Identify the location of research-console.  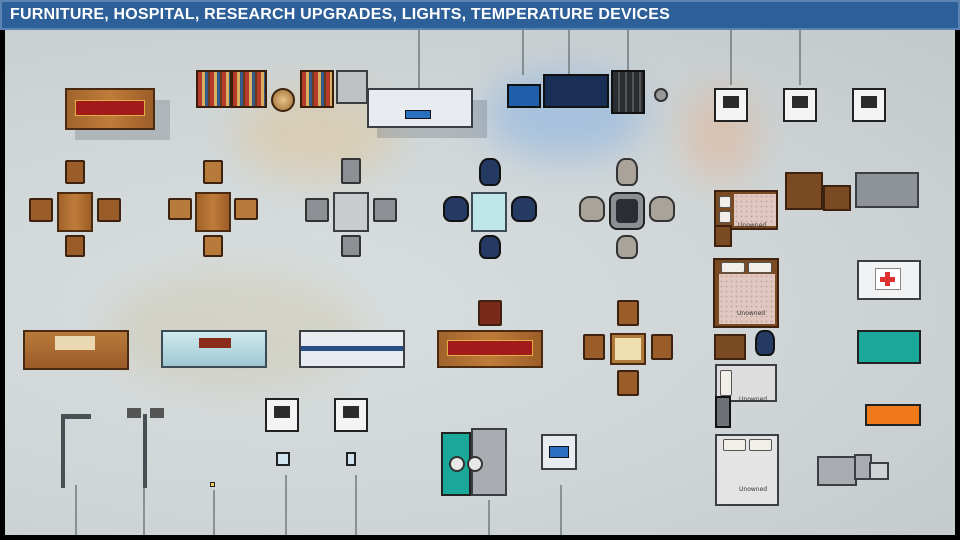
(576, 91).